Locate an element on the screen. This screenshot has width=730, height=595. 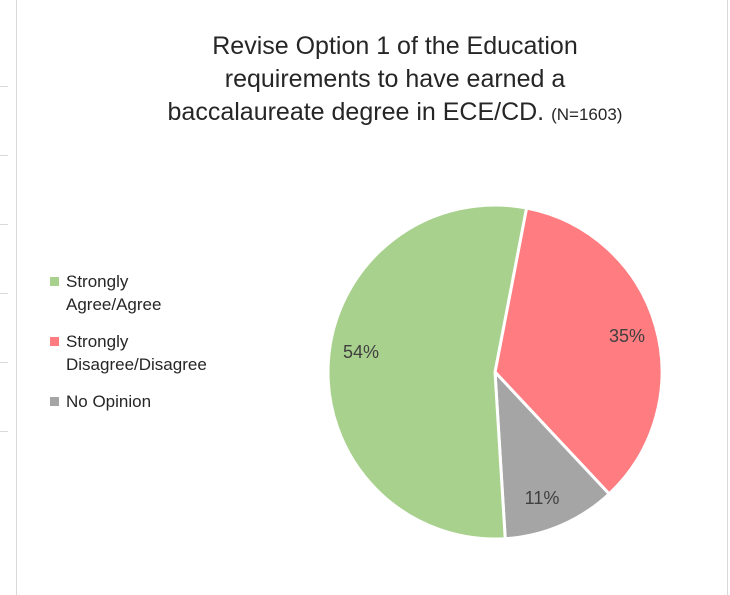
pie-data-labels: 54% 35% 11% is located at coordinates (494, 417).